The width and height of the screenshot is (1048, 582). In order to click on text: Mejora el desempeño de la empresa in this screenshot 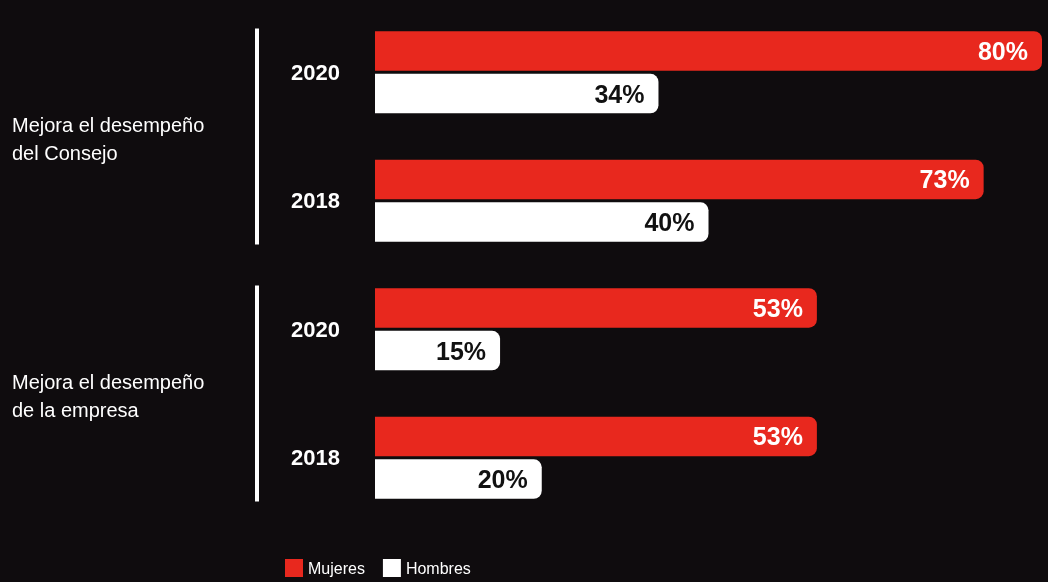, I will do `click(111, 395)`.